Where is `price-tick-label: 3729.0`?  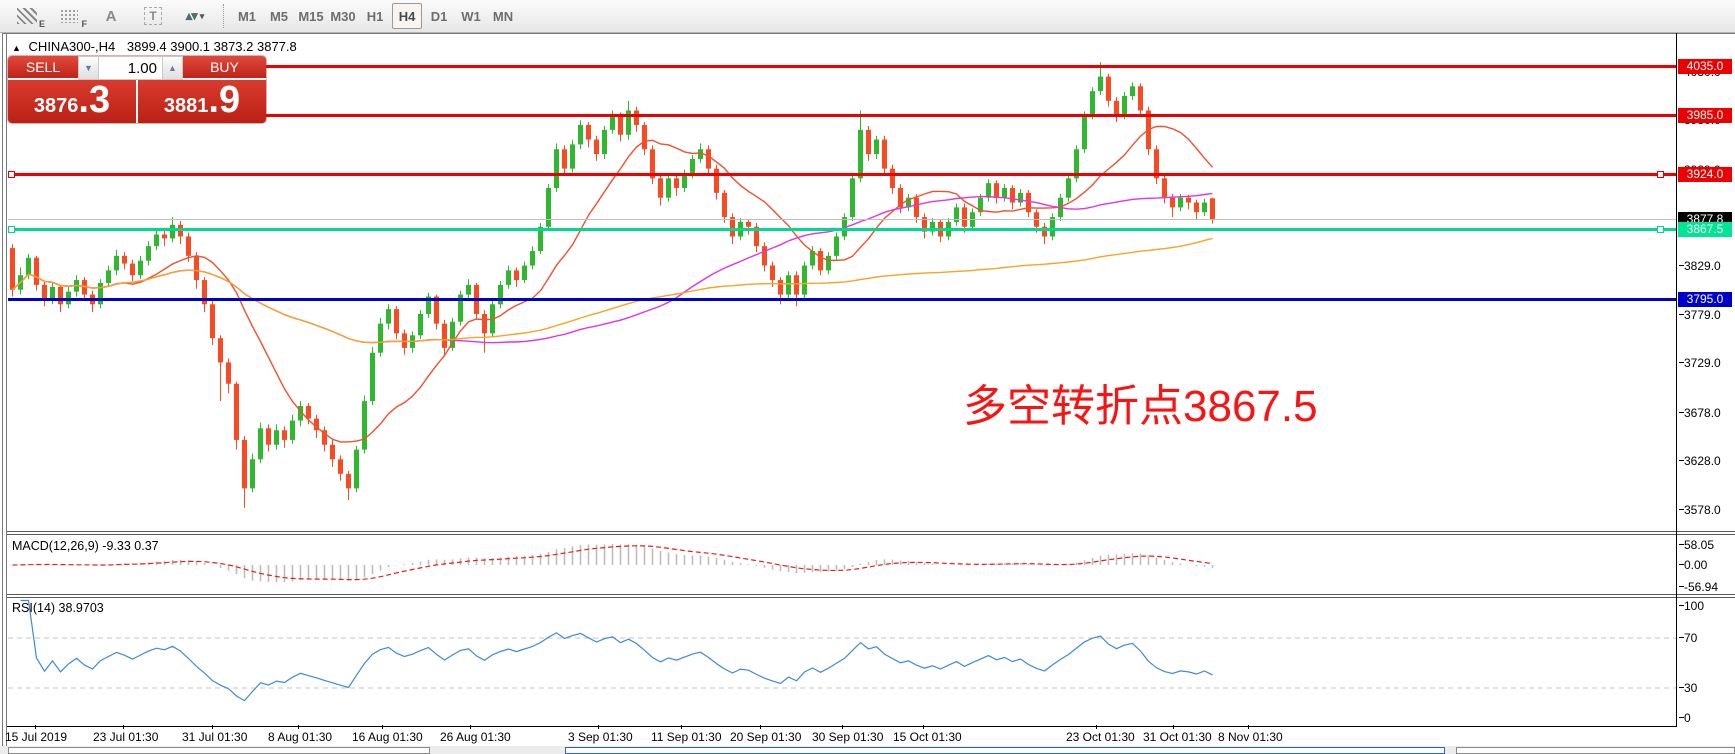
price-tick-label: 3729.0 is located at coordinates (1700, 363).